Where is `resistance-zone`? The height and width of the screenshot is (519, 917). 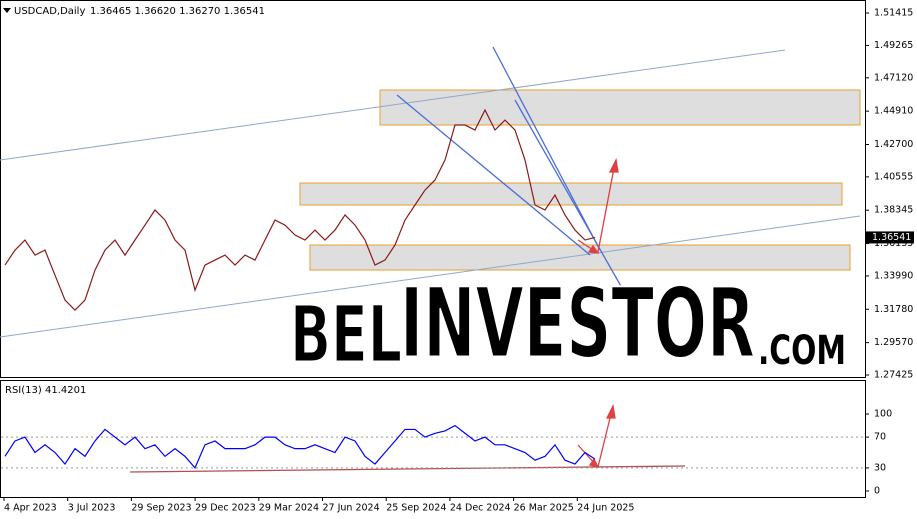
resistance-zone is located at coordinates (620, 107).